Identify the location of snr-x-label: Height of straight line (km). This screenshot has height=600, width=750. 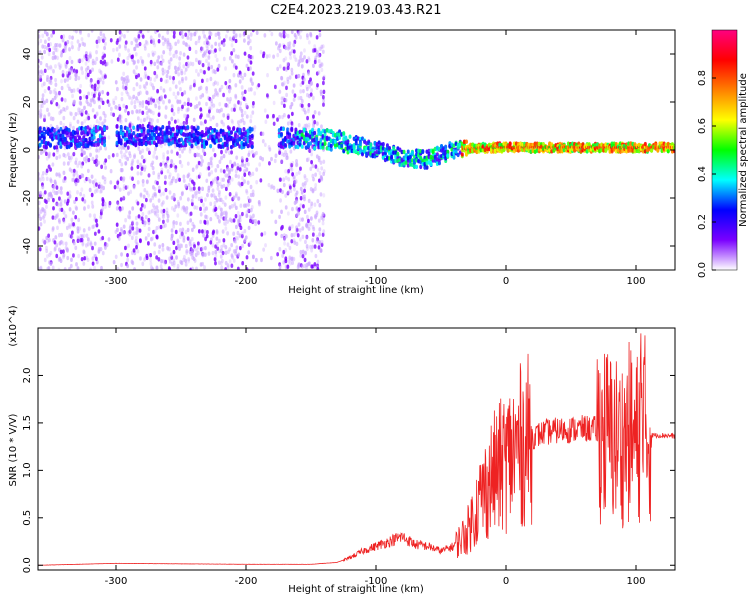
(356, 589).